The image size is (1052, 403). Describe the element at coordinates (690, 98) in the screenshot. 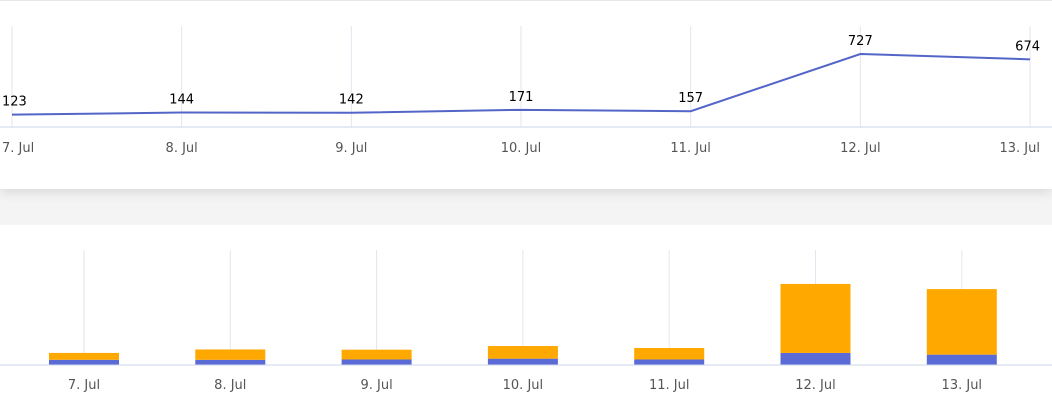

I see `data-label: 157` at that location.